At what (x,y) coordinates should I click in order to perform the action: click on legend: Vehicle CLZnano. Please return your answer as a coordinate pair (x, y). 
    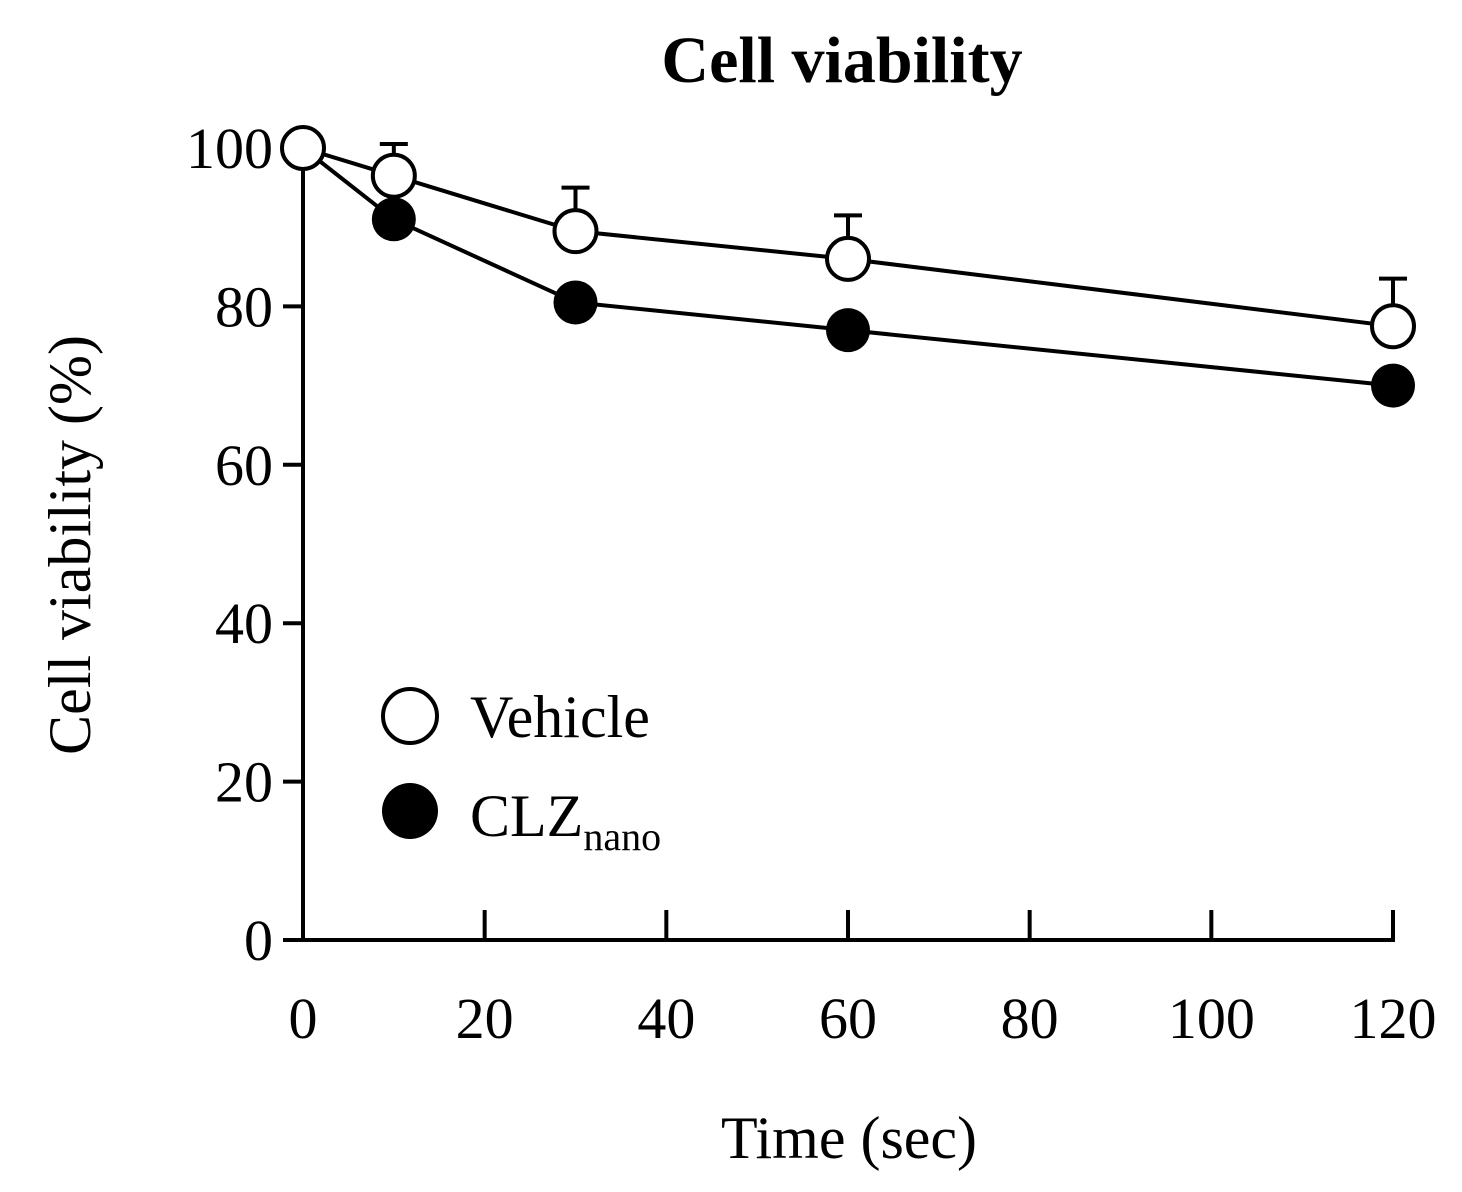
    Looking at the image, I should click on (521, 771).